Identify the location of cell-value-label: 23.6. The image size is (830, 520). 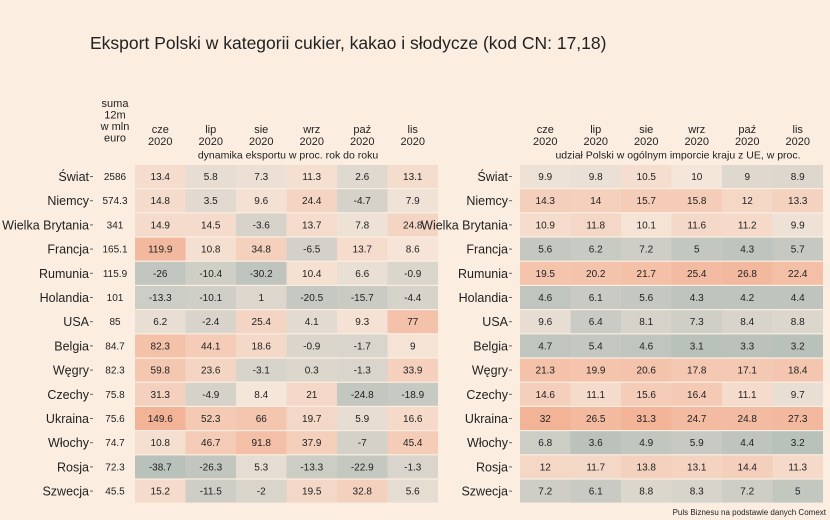
(211, 371).